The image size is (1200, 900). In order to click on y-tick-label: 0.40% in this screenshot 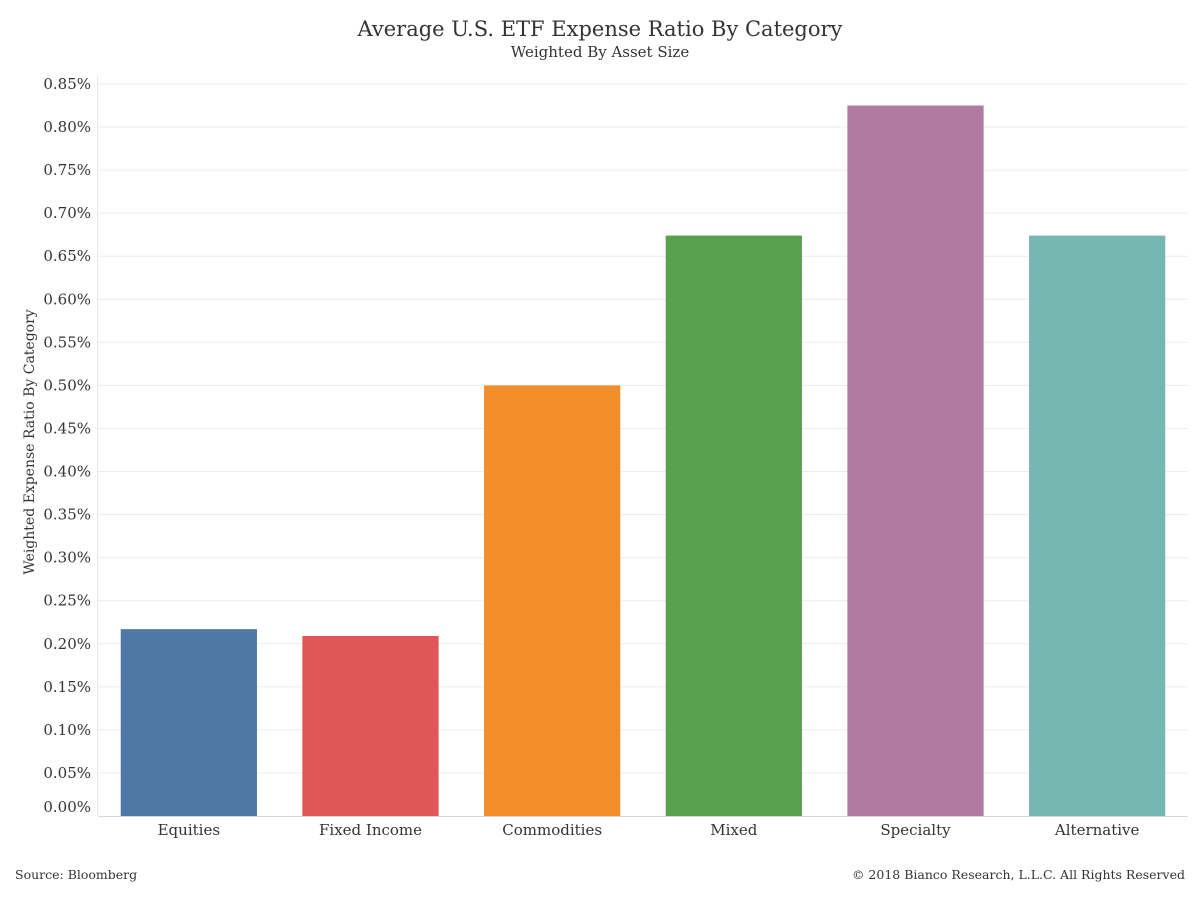, I will do `click(67, 472)`.